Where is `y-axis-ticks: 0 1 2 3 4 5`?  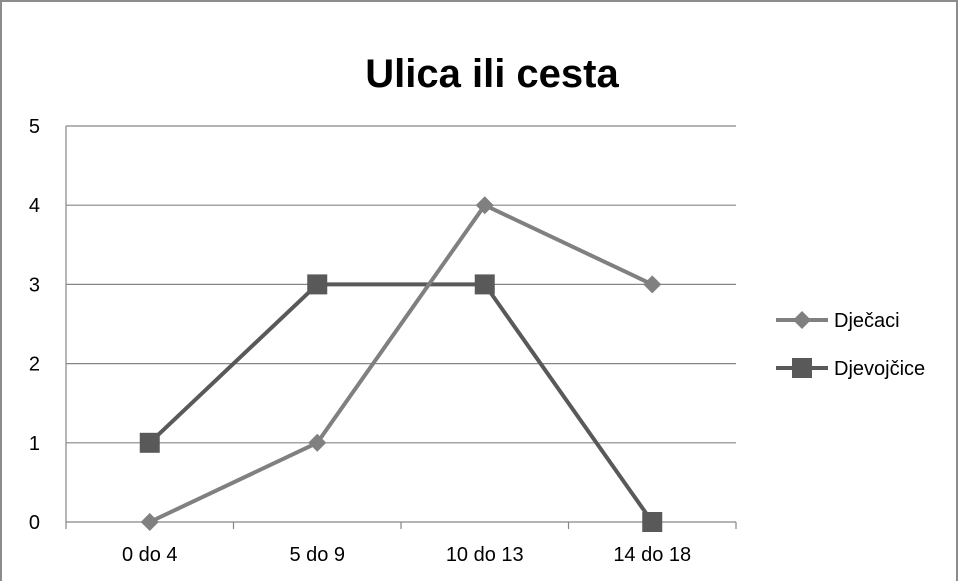
y-axis-ticks: 0 1 2 3 4 5 is located at coordinates (34, 325).